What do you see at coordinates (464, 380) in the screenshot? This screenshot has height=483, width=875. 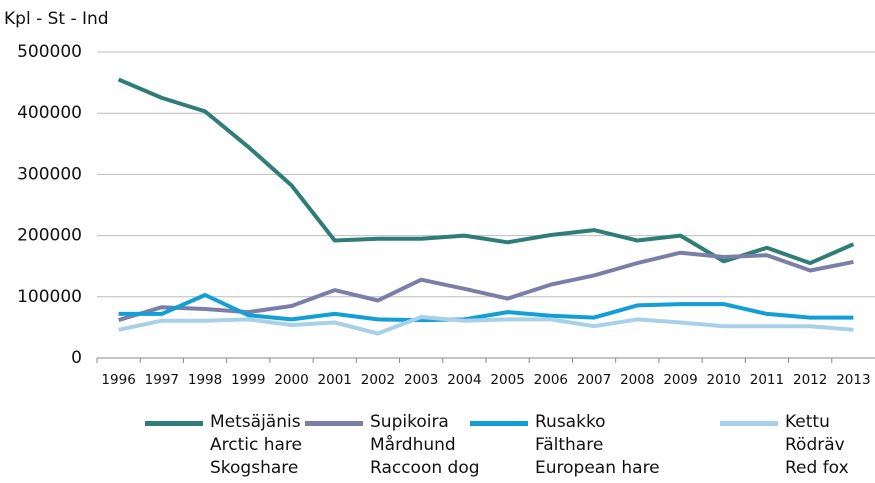 I see `x-tick-label: 2004` at bounding box center [464, 380].